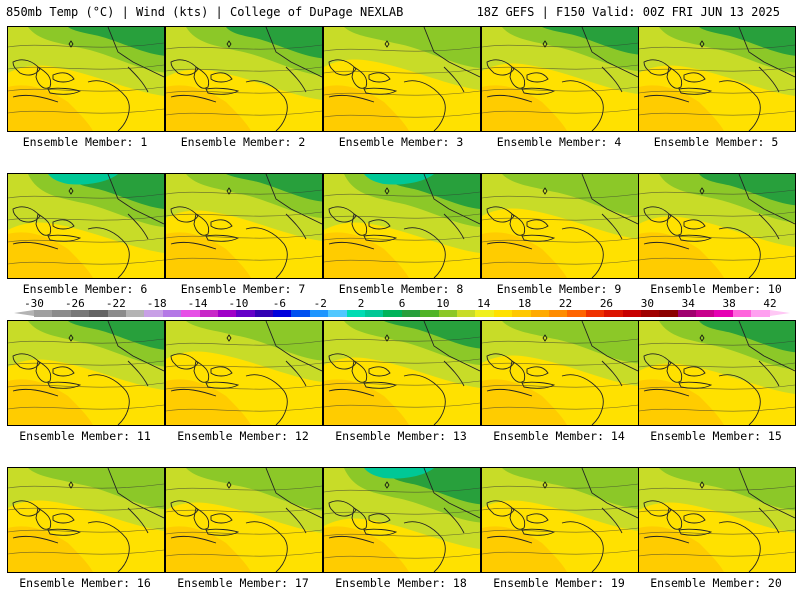 This screenshot has height=600, width=800. I want to click on colorbar-tick-label: -10, so click(238, 303).